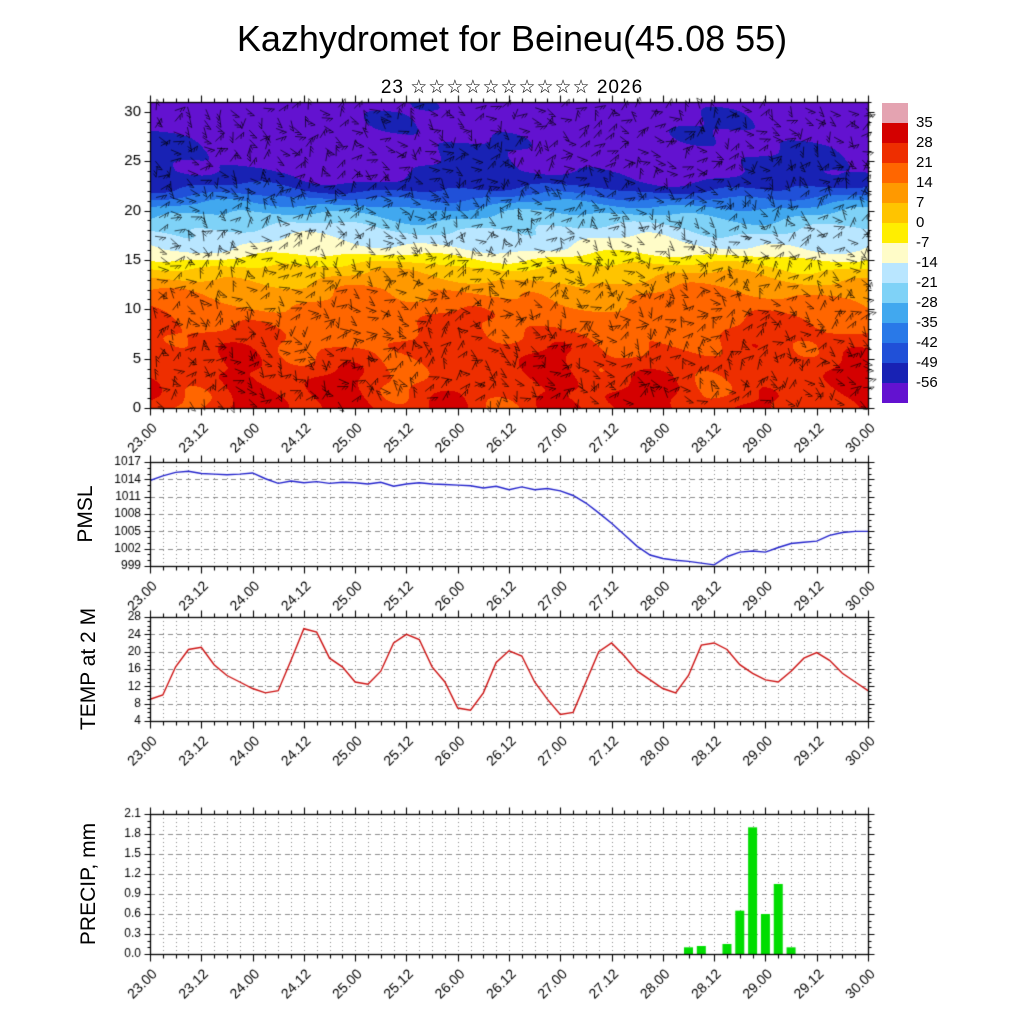 The image size is (1024, 1024). Describe the element at coordinates (924, 162) in the screenshot. I see `colorbar-tick-label: 21` at that location.